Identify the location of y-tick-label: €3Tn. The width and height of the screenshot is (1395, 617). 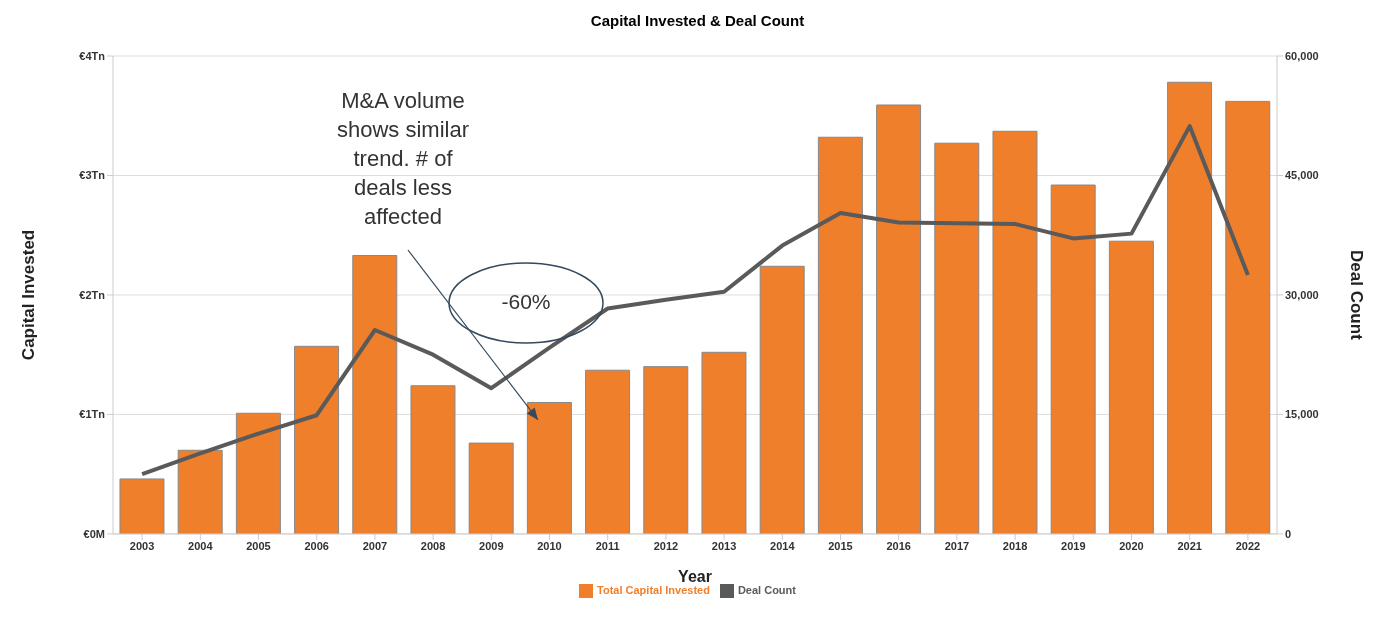
(92, 175).